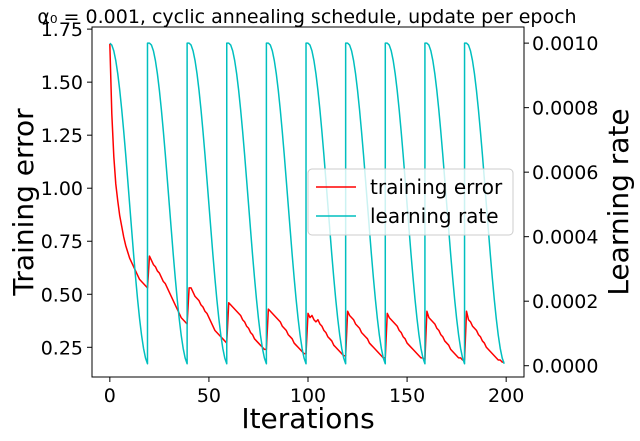  Describe the element at coordinates (62, 83) in the screenshot. I see `y-tick-label-left: 1.50` at that location.